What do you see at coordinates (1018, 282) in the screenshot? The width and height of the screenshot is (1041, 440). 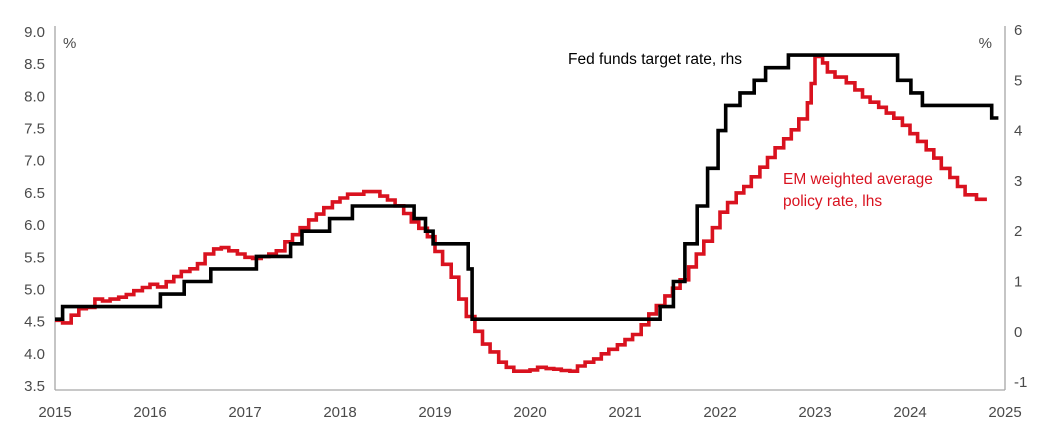 I see `right-axis-tick-label: 1` at bounding box center [1018, 282].